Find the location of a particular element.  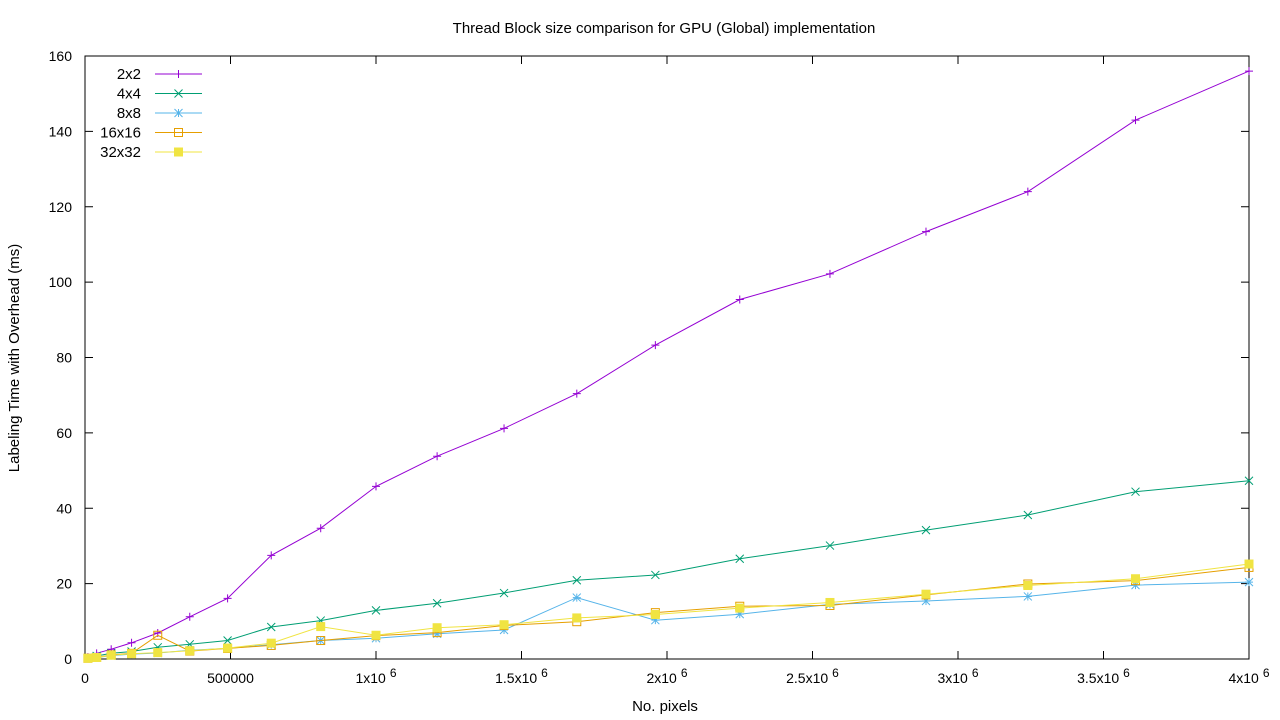

x-tick-label: 3.5x10 6 is located at coordinates (1103, 676).